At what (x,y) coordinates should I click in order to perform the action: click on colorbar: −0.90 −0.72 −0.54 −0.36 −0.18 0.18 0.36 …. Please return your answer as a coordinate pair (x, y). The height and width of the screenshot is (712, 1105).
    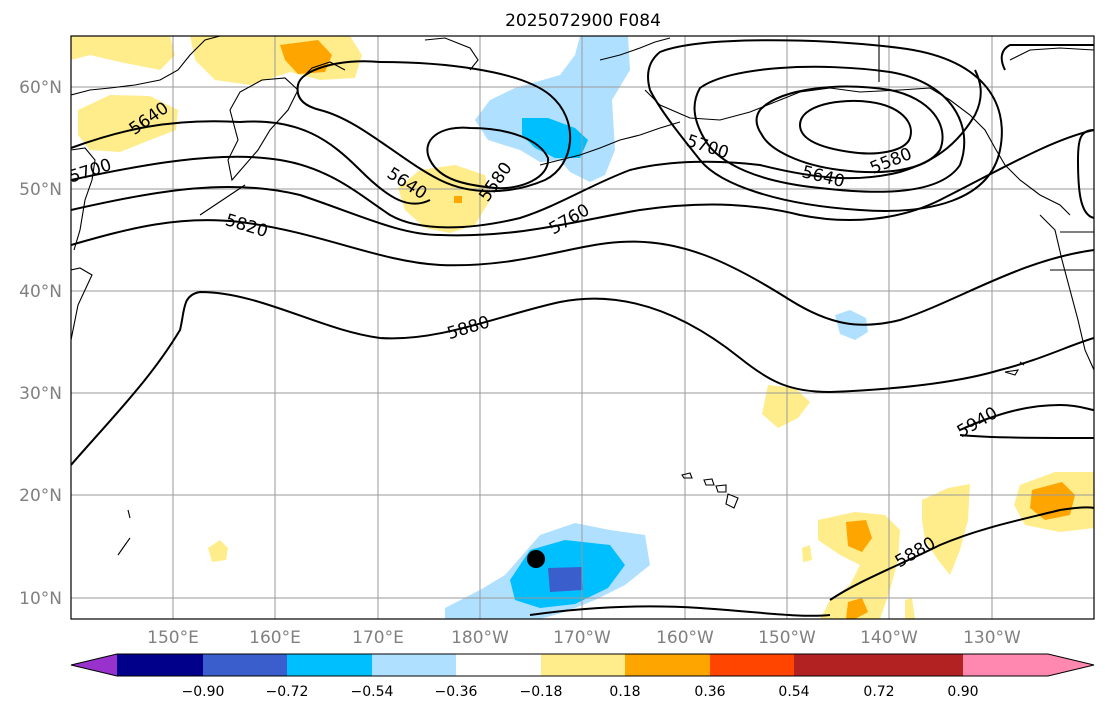
    Looking at the image, I should click on (582, 676).